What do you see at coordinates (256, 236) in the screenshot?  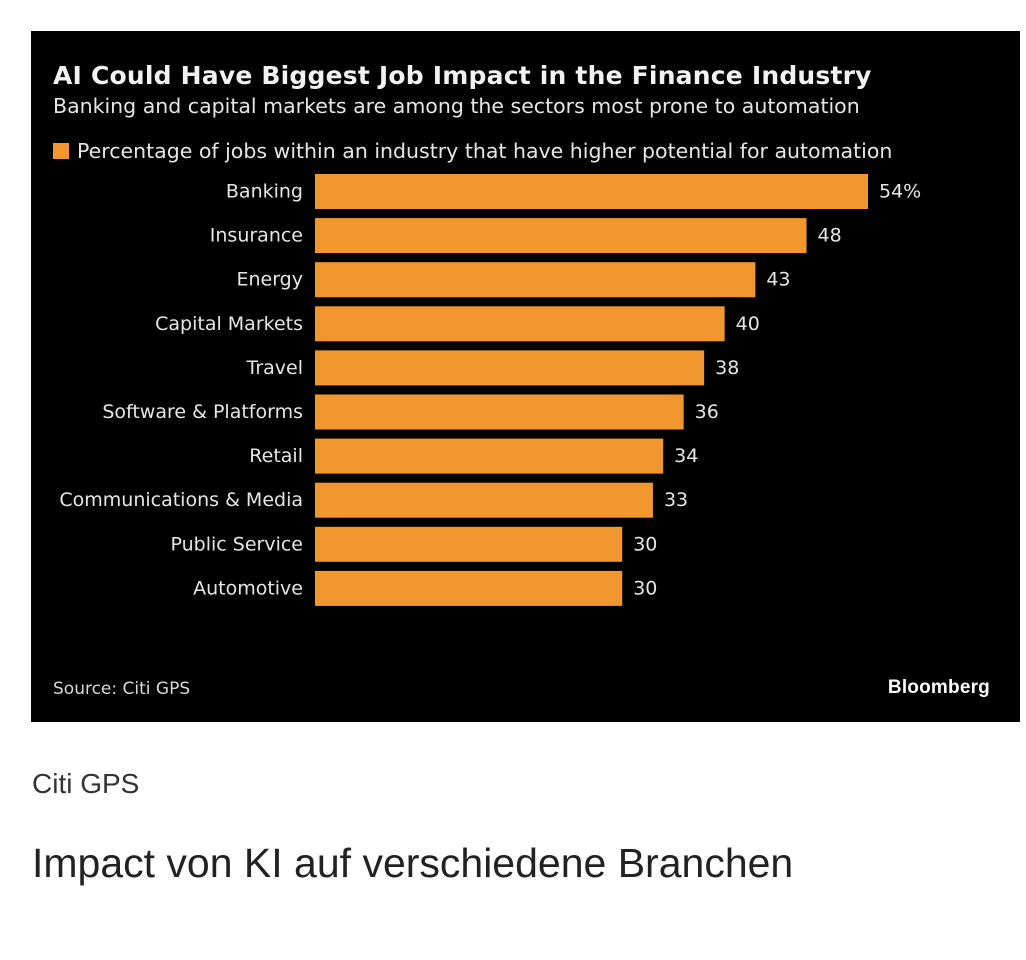 I see `category-label: Insurance` at bounding box center [256, 236].